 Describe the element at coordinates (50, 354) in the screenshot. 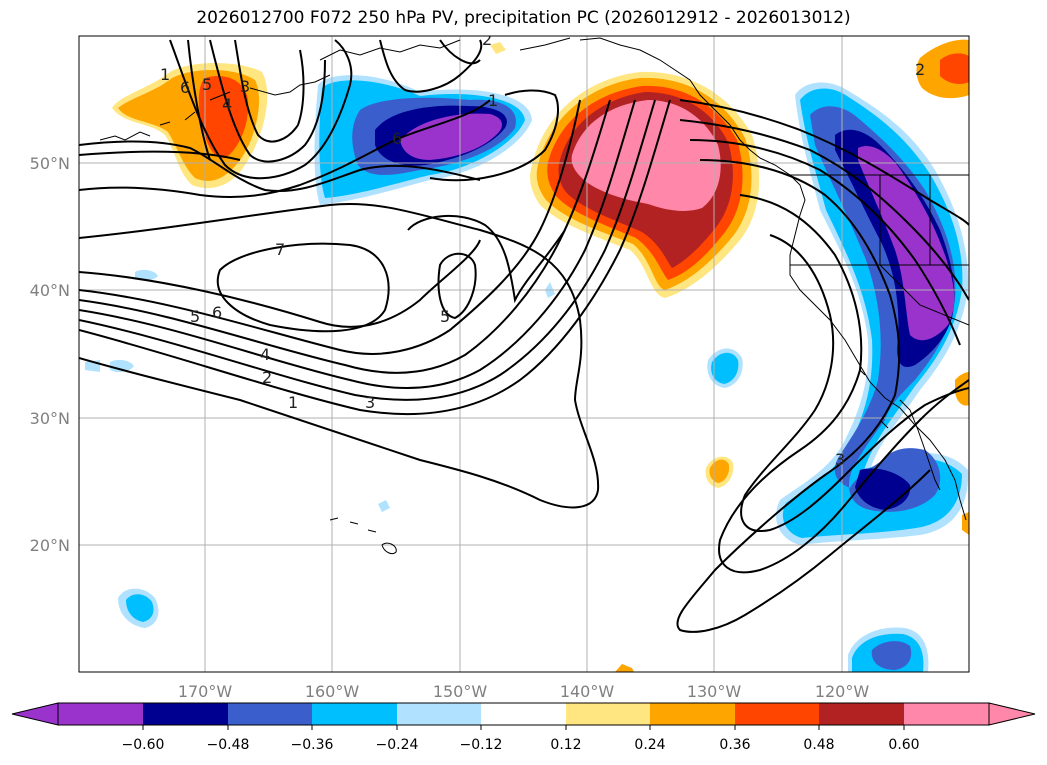

I see `lat-tick-labels: 50°N 40°N 30°N 20°N` at that location.